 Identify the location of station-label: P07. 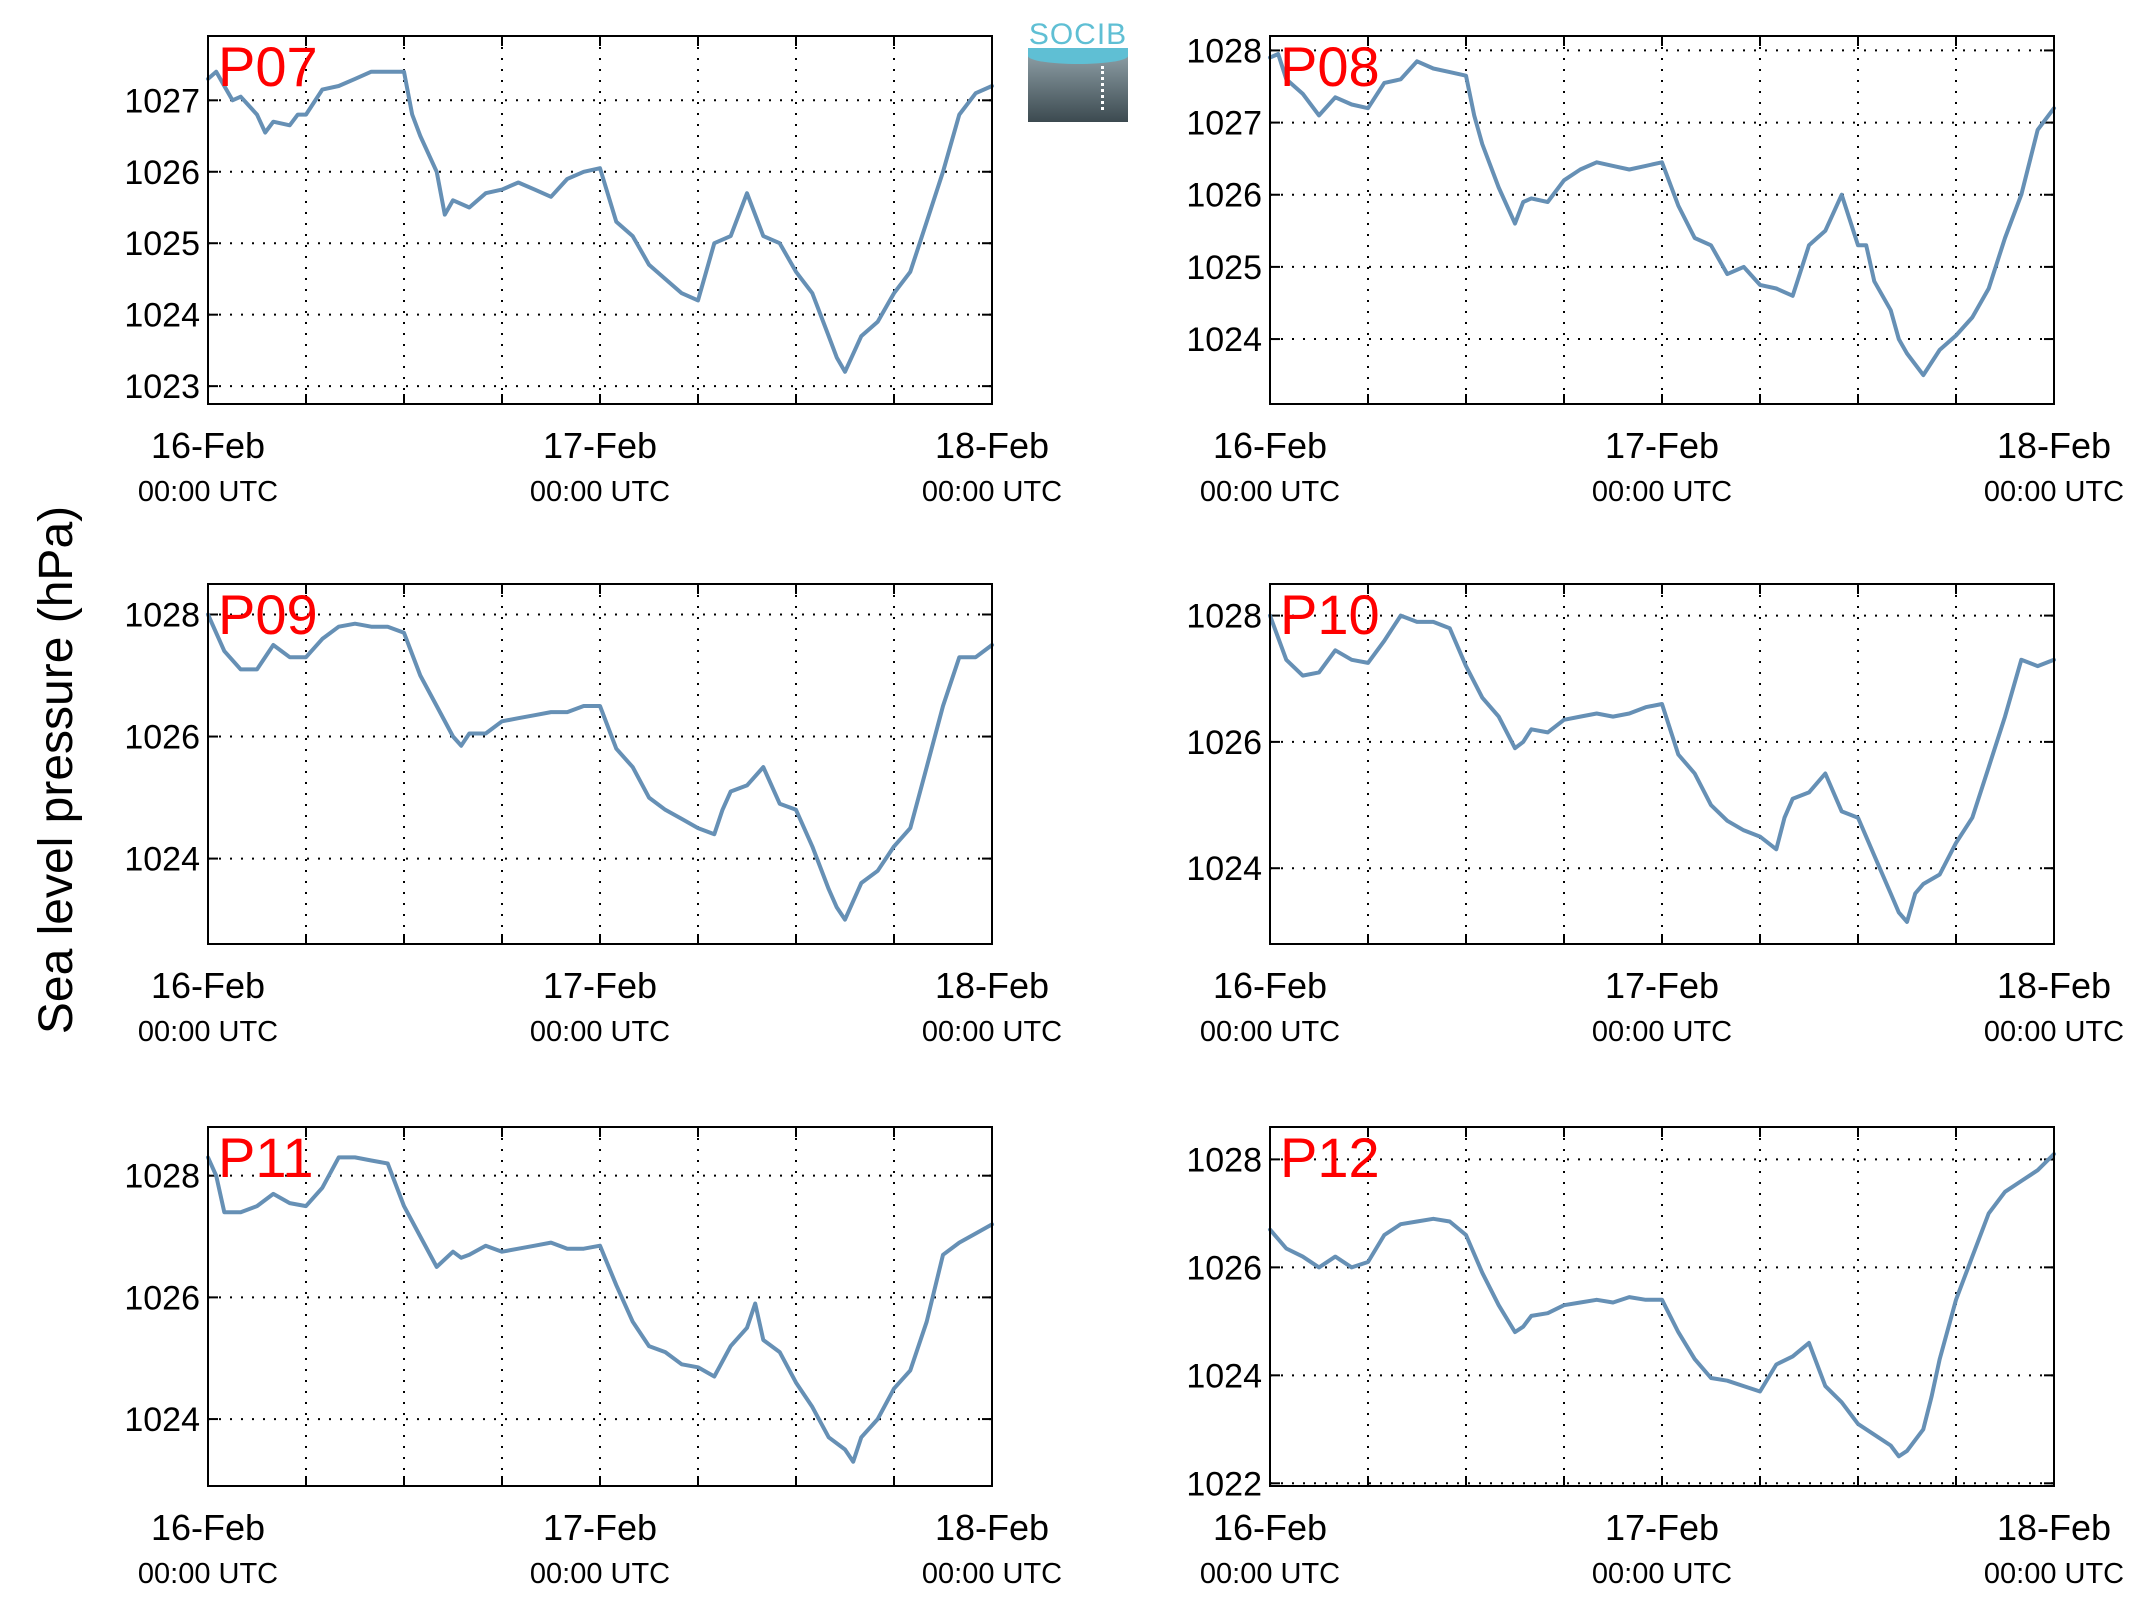
(268, 66).